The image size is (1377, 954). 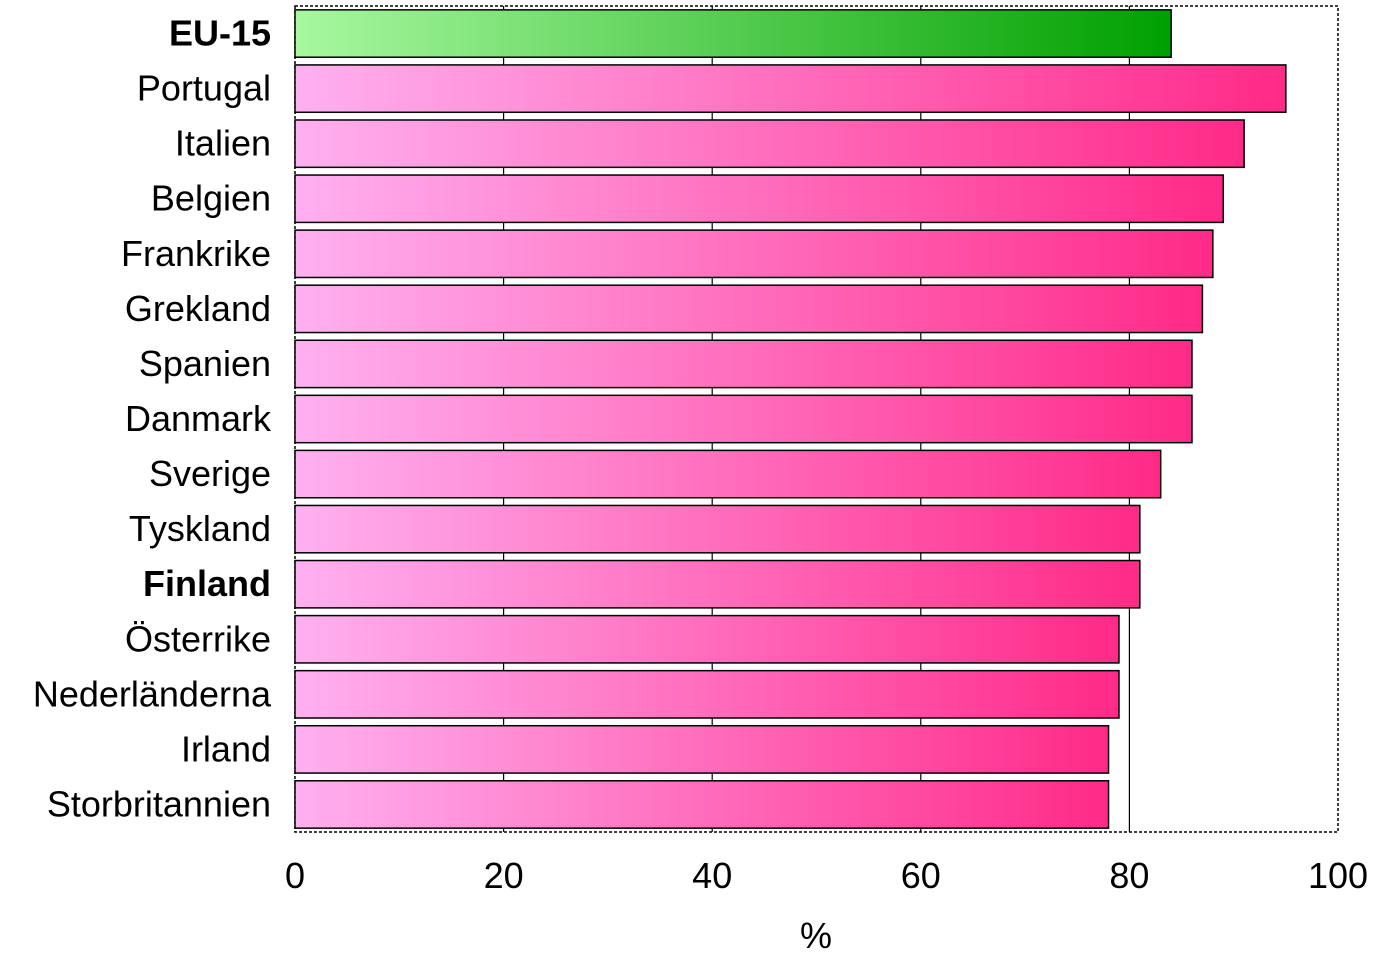 What do you see at coordinates (223, 143) in the screenshot?
I see `category-label: Italien` at bounding box center [223, 143].